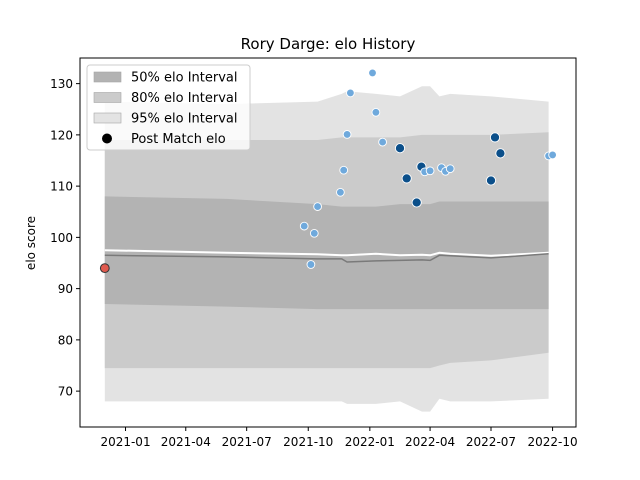  What do you see at coordinates (125, 442) in the screenshot?
I see `x-tick-label: 2021-01` at bounding box center [125, 442].